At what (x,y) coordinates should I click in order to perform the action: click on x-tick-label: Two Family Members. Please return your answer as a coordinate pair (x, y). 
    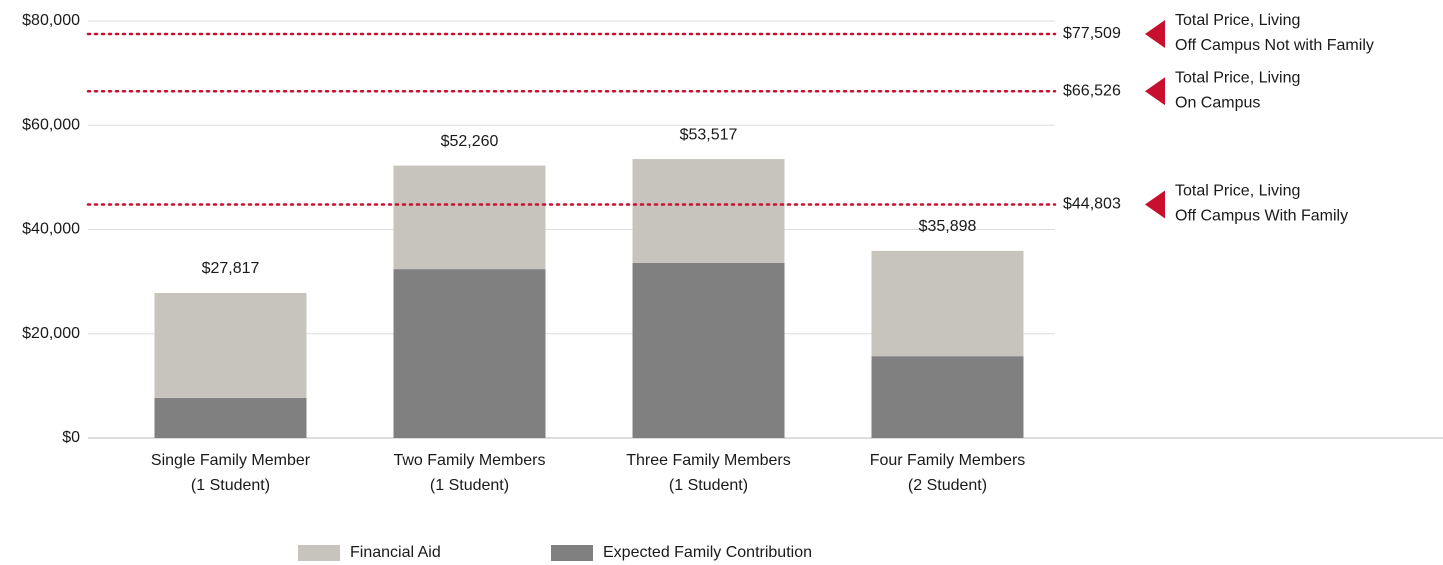
    Looking at the image, I should click on (469, 460).